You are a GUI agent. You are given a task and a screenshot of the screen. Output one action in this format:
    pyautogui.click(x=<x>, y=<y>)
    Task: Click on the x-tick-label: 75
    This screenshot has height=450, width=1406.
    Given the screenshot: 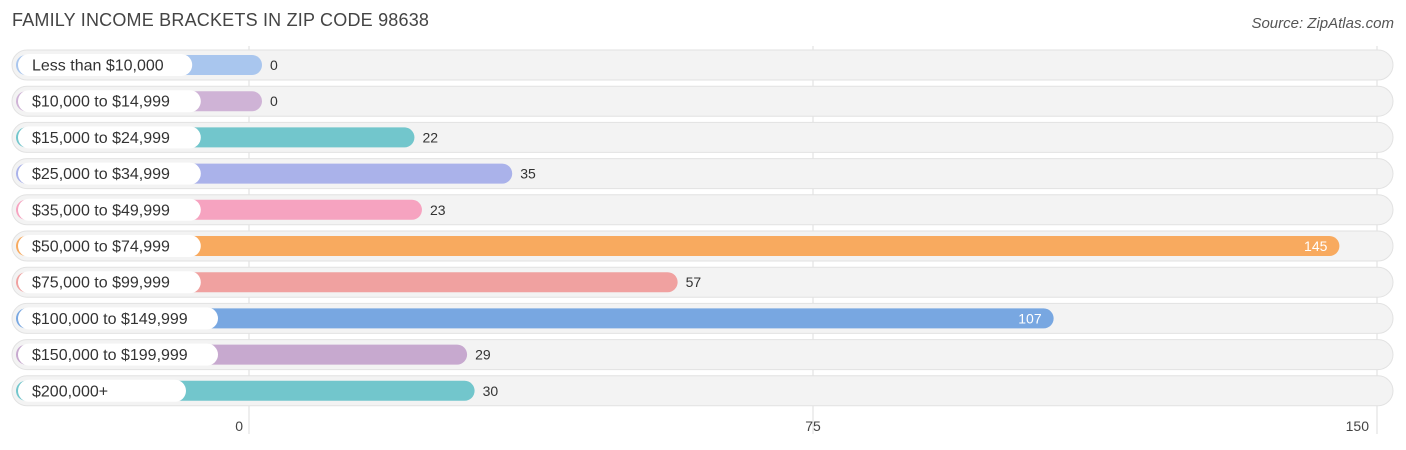 What is the action you would take?
    pyautogui.click(x=813, y=426)
    